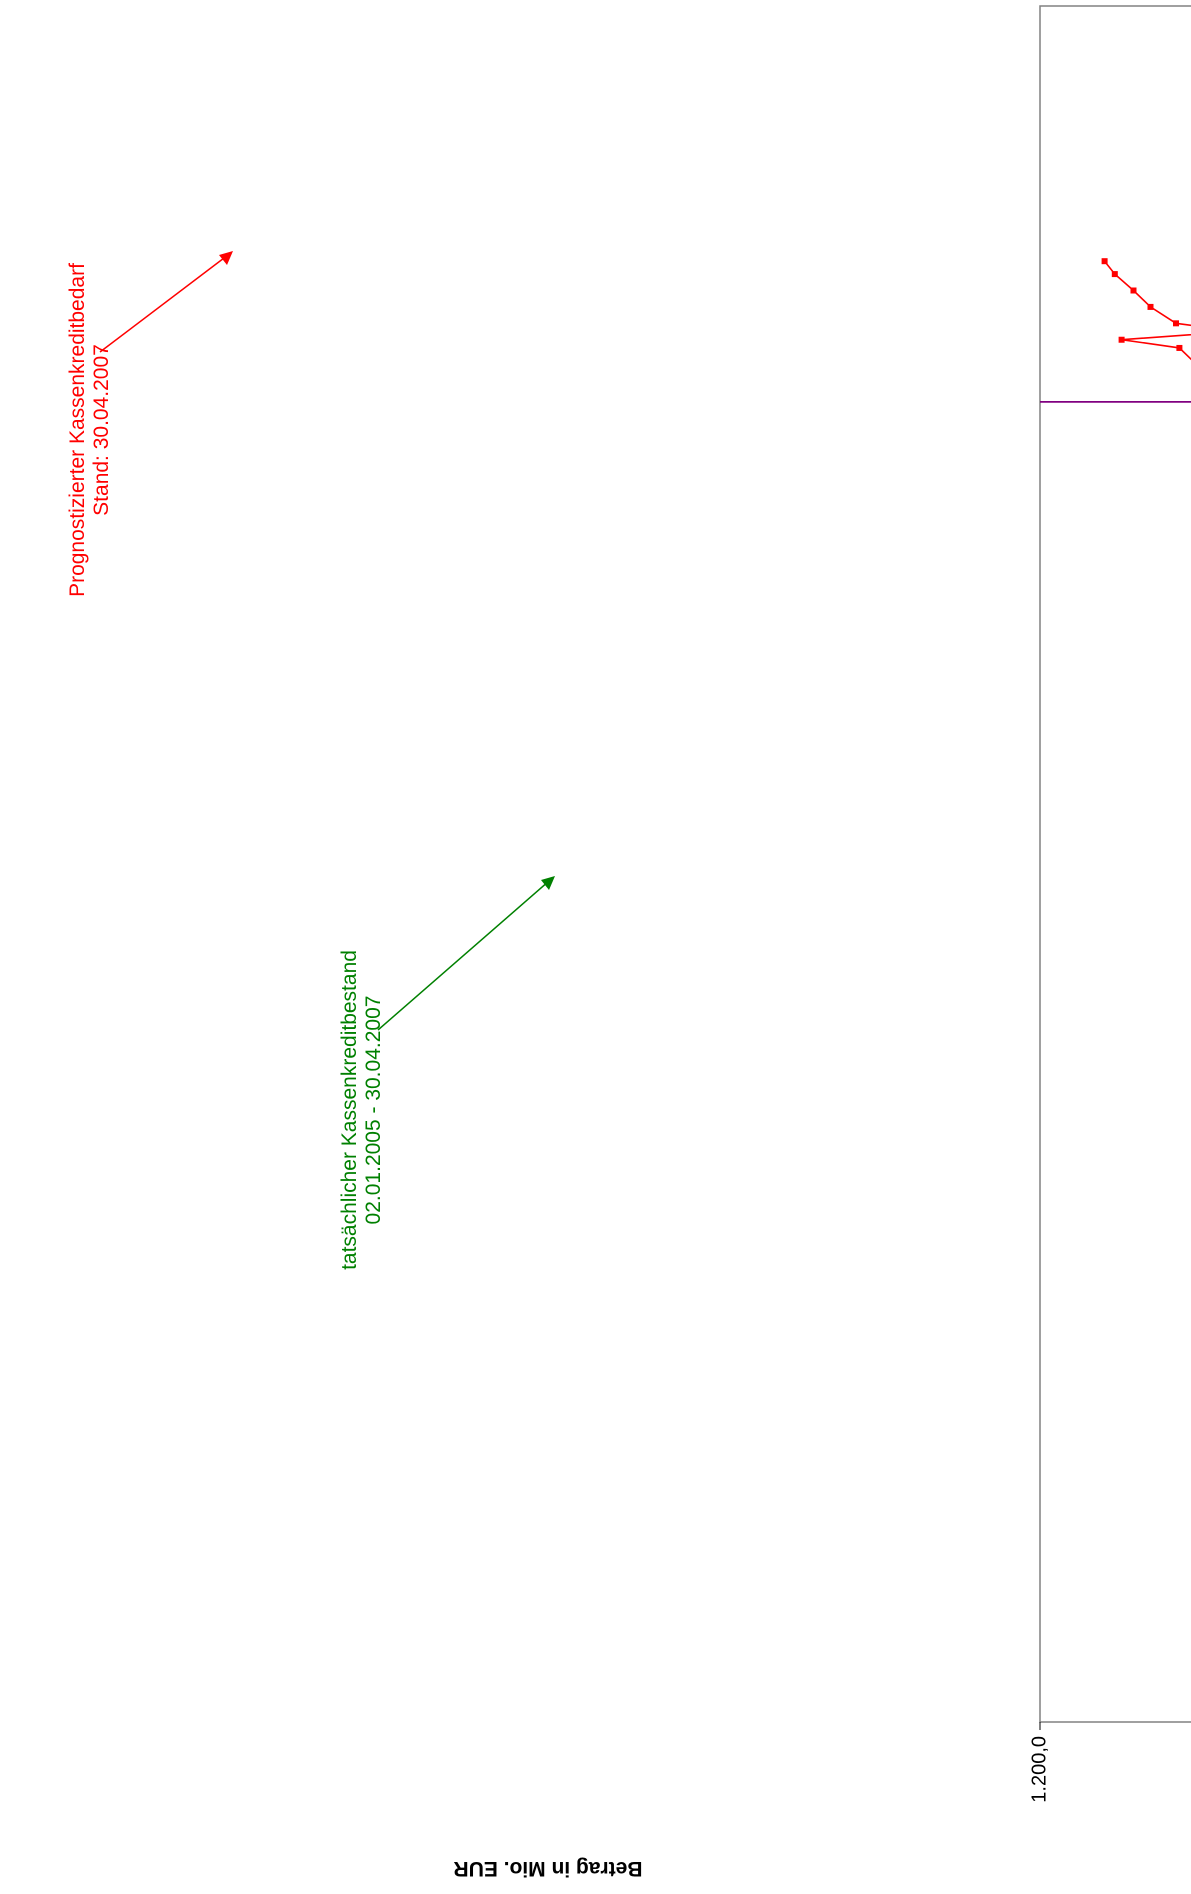 This screenshot has height=1894, width=1191. What do you see at coordinates (373, 1110) in the screenshot?
I see `actual-label-line2: 02.01.2005 - 30.04.2007` at bounding box center [373, 1110].